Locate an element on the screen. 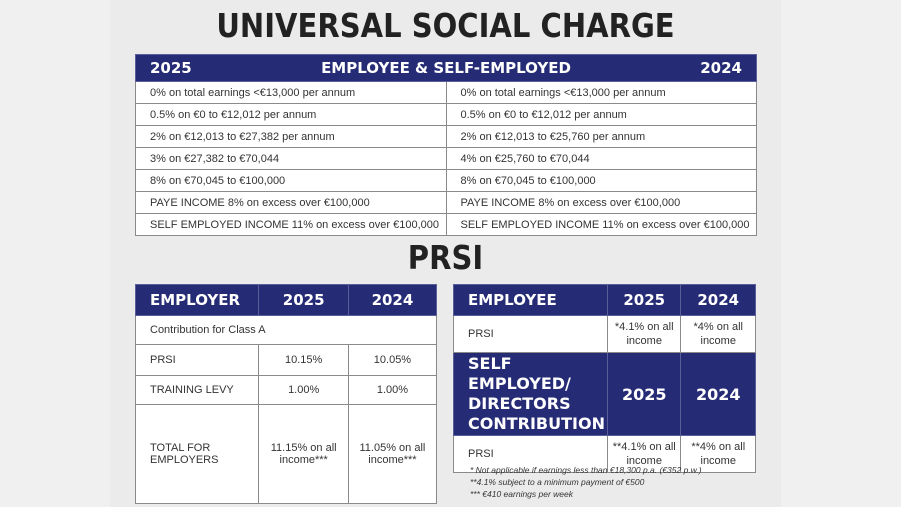 The height and width of the screenshot is (507, 901). table-row: TRAINING LEVY 1.00% 1.00% is located at coordinates (286, 390).